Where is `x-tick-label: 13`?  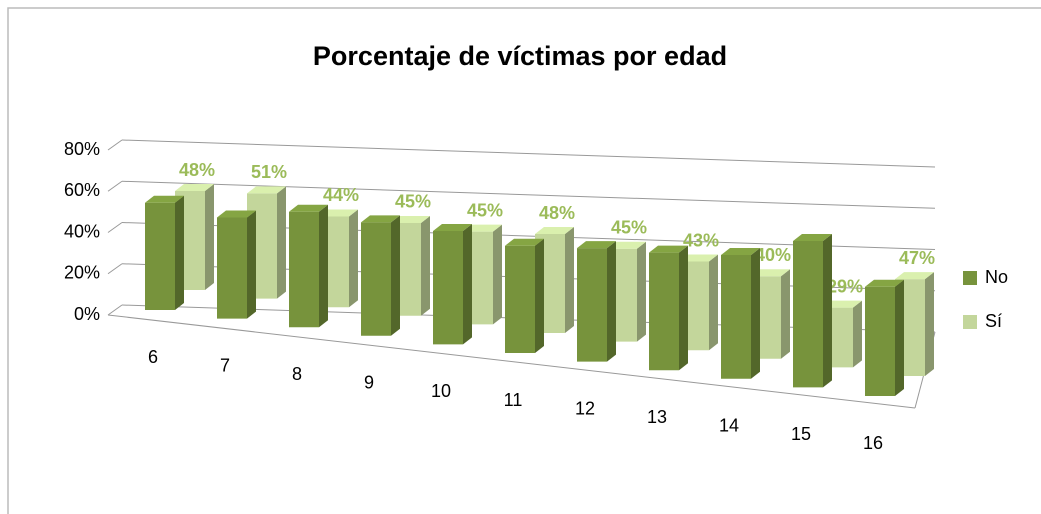
x-tick-label: 13 is located at coordinates (657, 417).